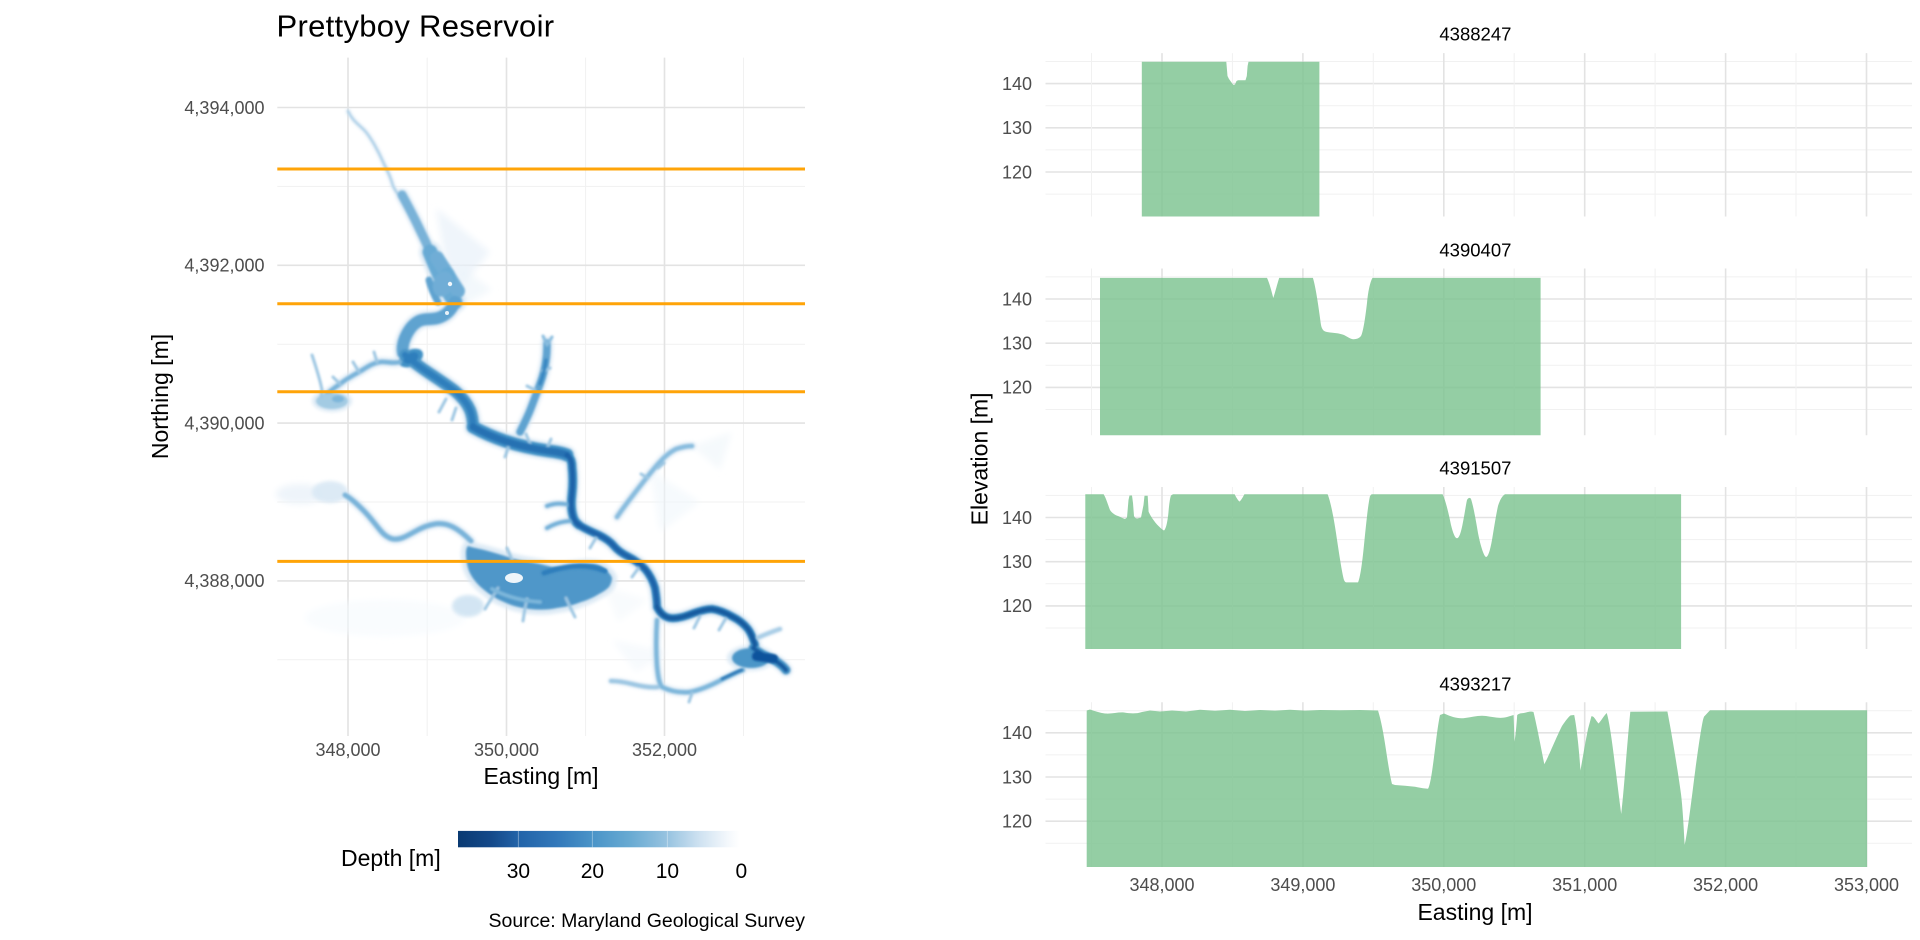 The height and width of the screenshot is (940, 1920). Describe the element at coordinates (592, 871) in the screenshot. I see `svg-text: 20` at that location.